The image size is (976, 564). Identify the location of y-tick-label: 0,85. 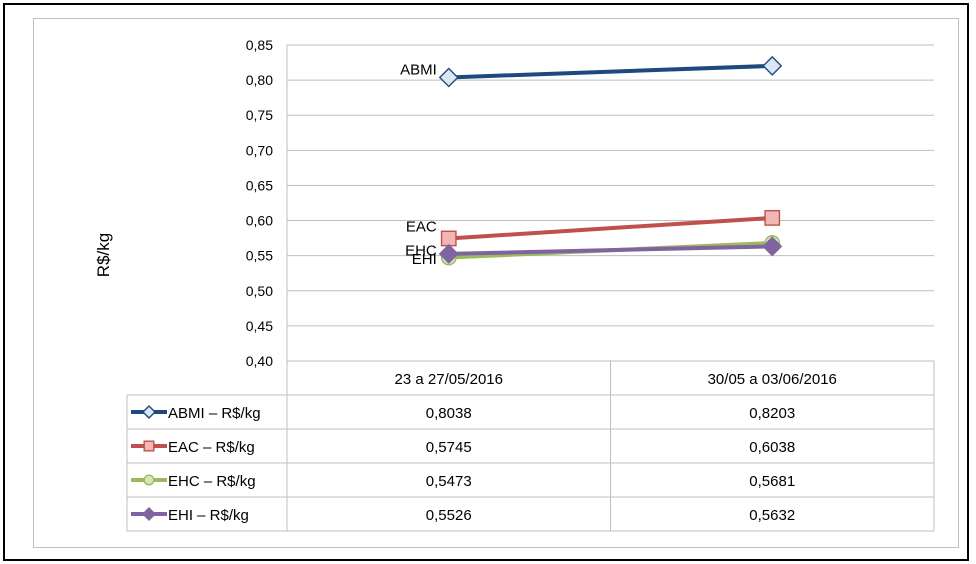
(259, 45).